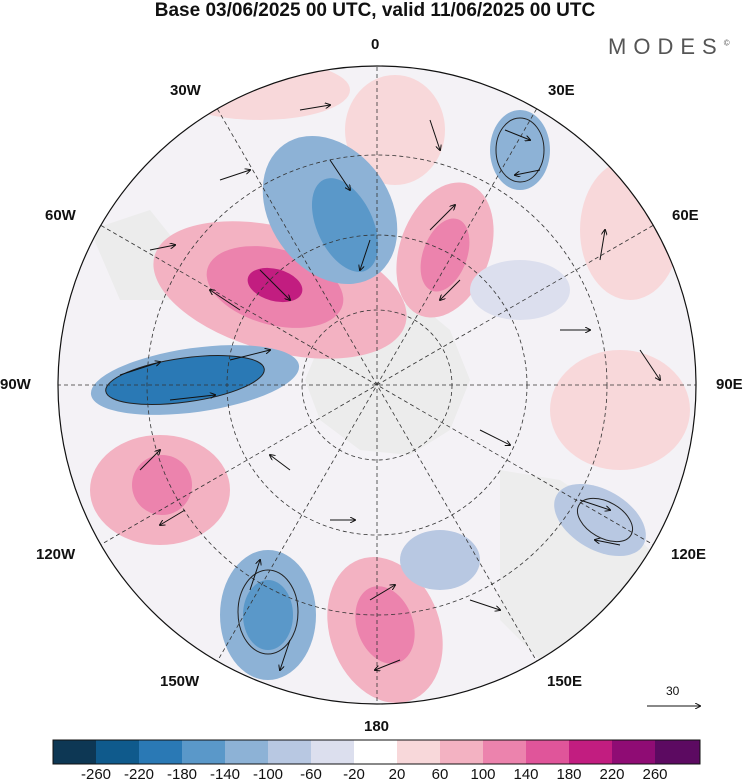 The image size is (750, 783). I want to click on lon-label-180: 180, so click(377, 726).